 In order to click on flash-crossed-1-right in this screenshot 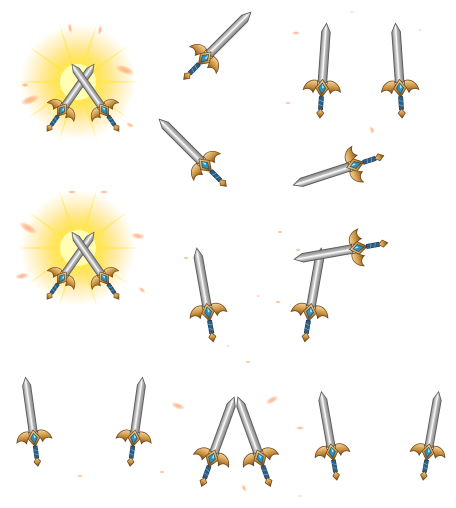, I will do `click(95, 97)`.